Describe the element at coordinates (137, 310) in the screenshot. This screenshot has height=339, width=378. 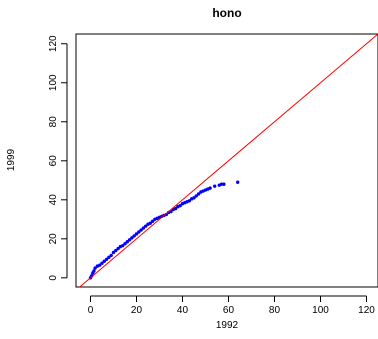
I see `x-tick-label: 20` at that location.